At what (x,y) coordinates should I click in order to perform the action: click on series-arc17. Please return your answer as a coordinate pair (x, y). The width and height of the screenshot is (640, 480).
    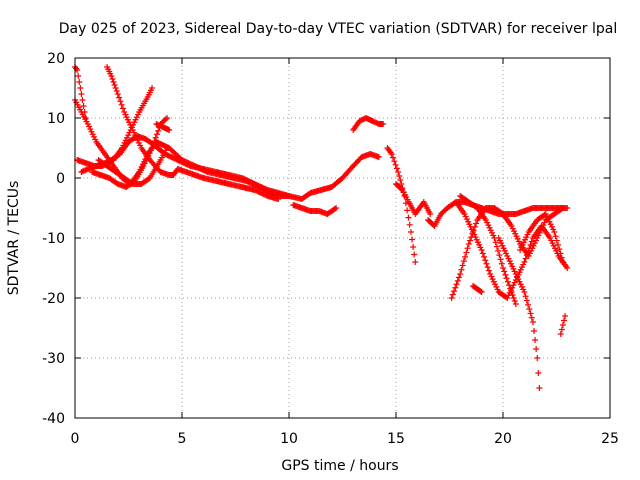
    Looking at the image, I should click on (488, 250).